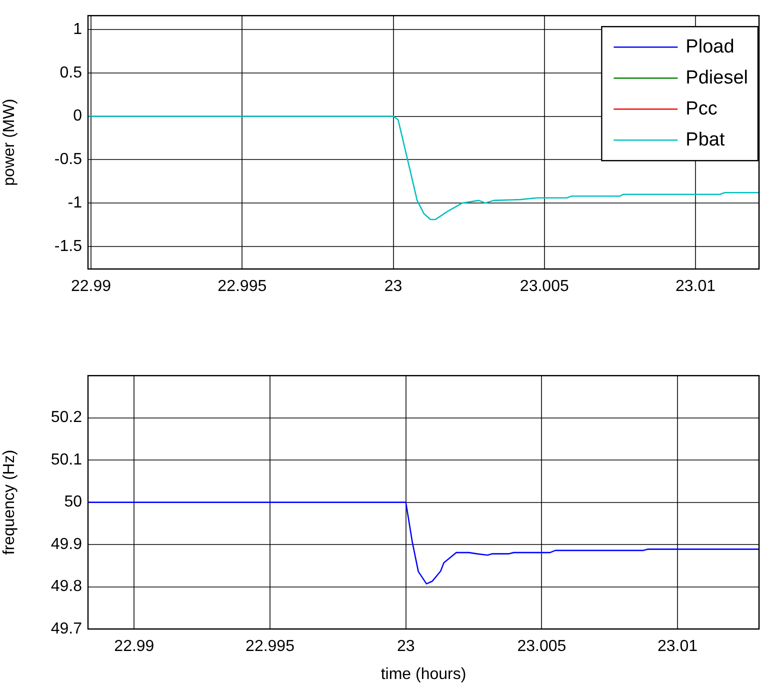 This screenshot has height=684, width=760. Describe the element at coordinates (9, 502) in the screenshot. I see `y-axis-title: frequency (Hz)` at that location.